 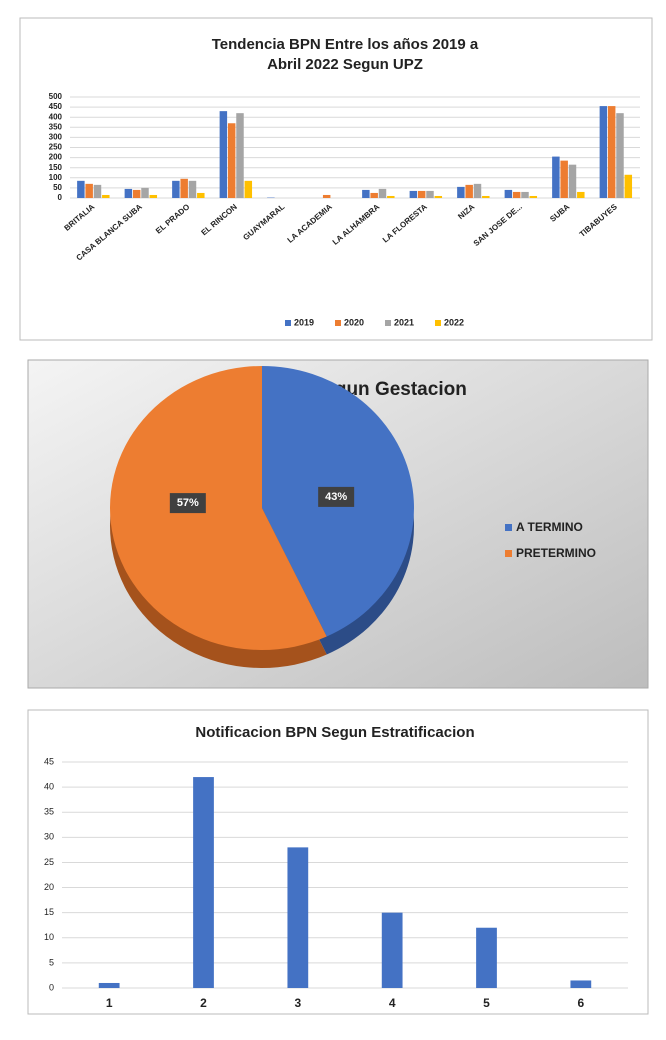 I want to click on y-tick-label: 200, so click(x=56, y=157).